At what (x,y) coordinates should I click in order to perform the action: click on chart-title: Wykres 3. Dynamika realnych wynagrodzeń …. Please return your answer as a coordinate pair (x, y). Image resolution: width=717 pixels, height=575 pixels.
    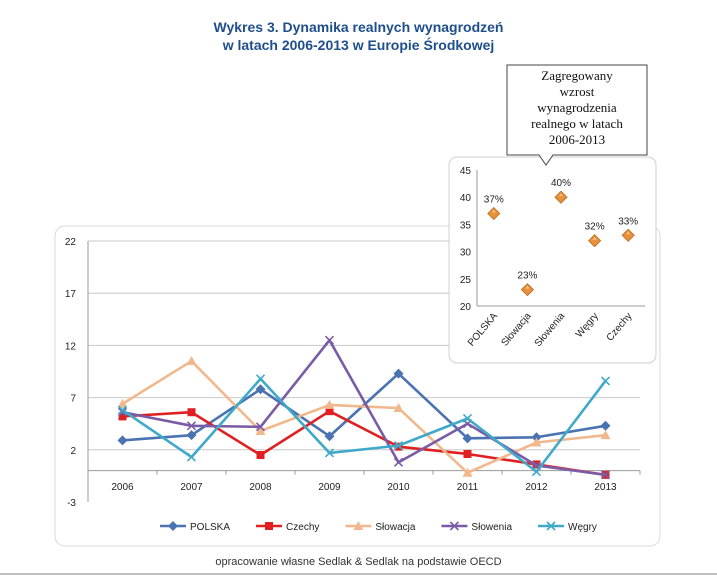
    Looking at the image, I should click on (358, 36).